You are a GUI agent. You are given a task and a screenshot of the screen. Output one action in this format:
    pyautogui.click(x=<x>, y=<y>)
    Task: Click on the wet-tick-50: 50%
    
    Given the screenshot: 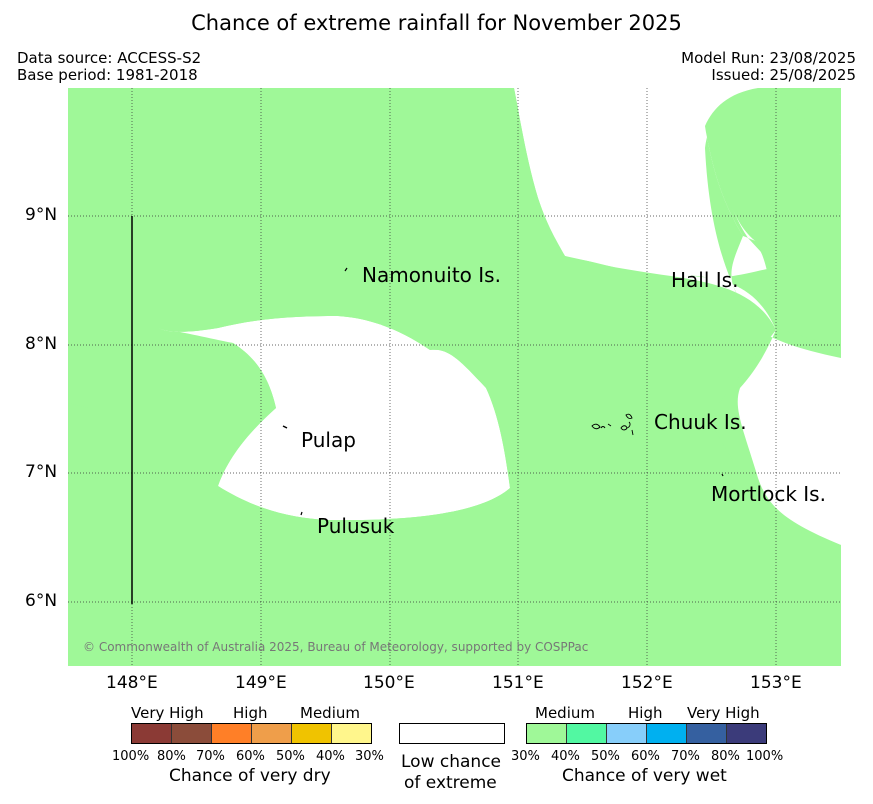 What is the action you would take?
    pyautogui.click(x=605, y=756)
    